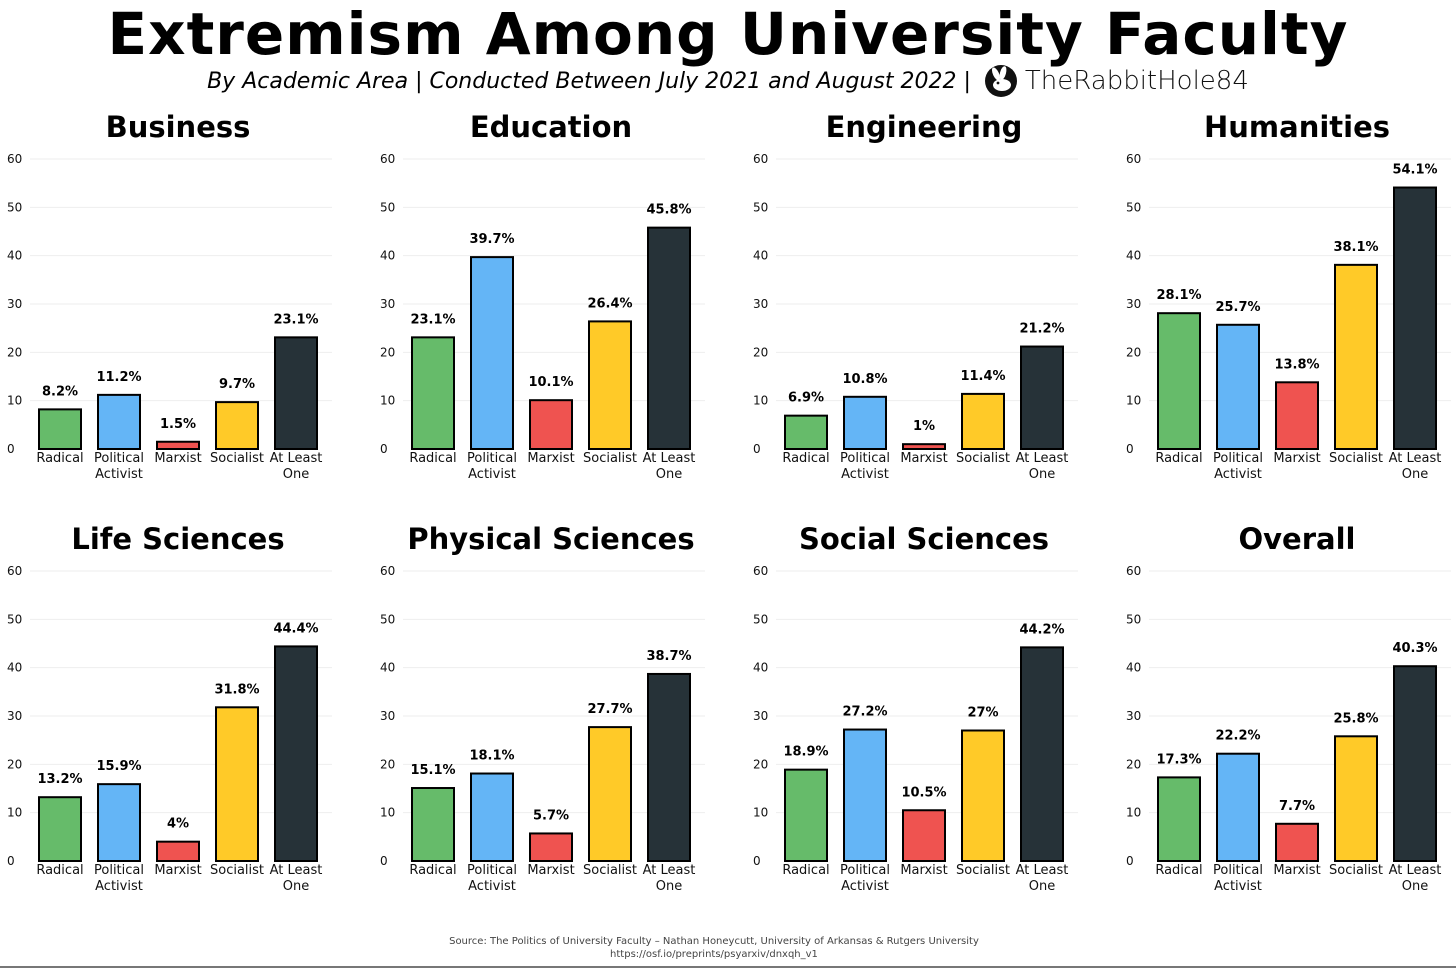  I want to click on bar-overall-radical, so click(1179, 819).